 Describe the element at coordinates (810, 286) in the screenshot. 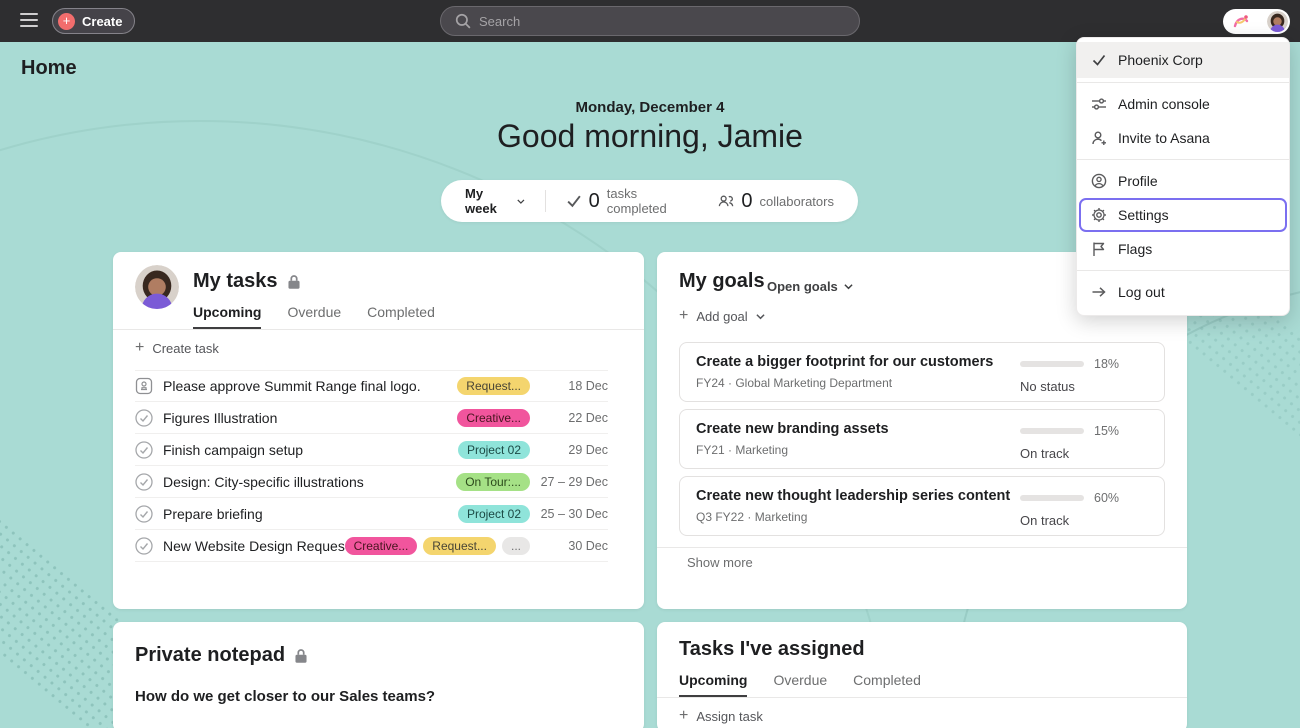

I see `open-goals-dropdown: Open goals` at that location.